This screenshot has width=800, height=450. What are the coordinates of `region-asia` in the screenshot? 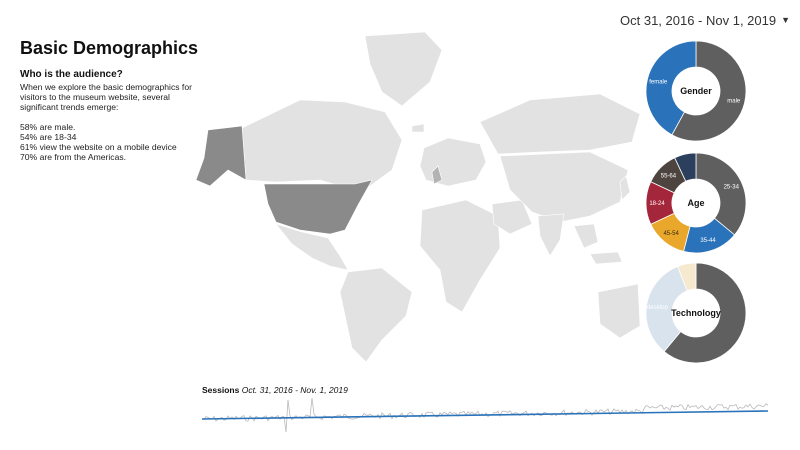 It's located at (564, 187).